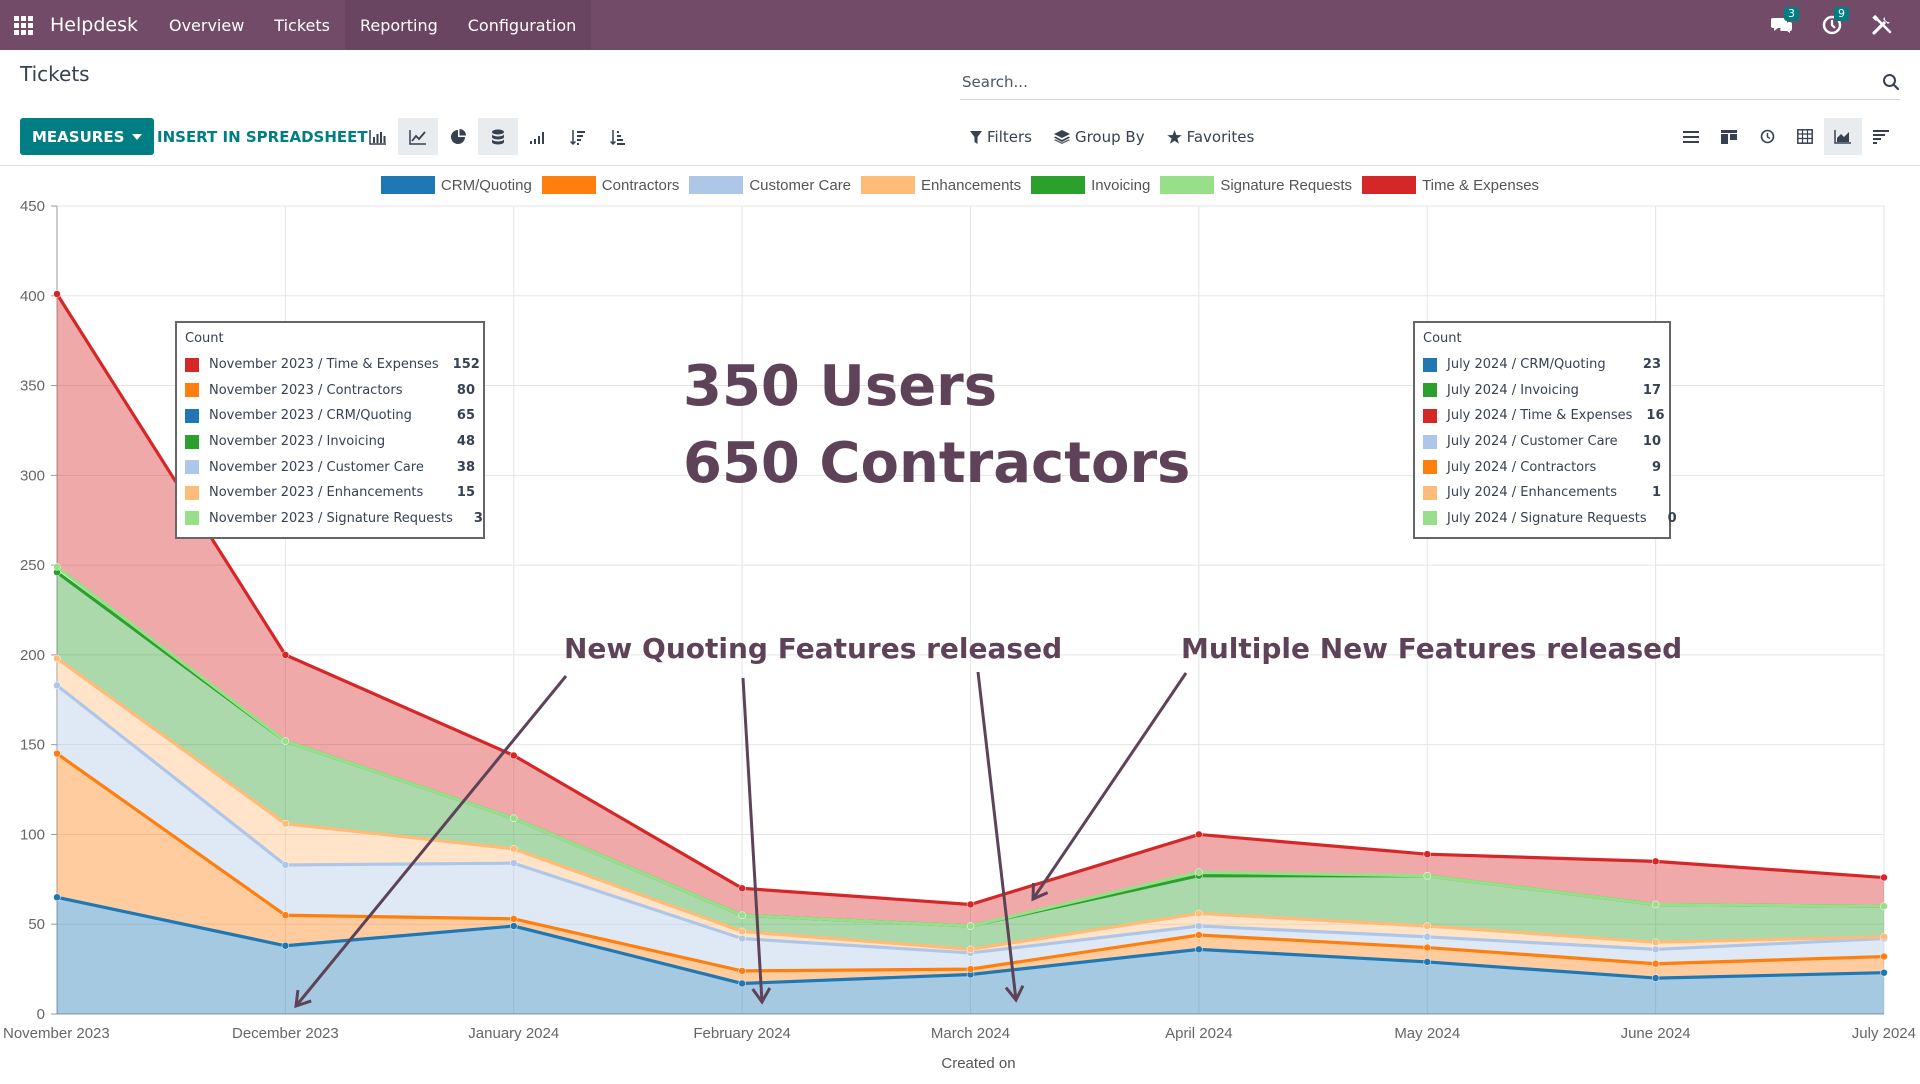  Describe the element at coordinates (1781, 25) in the screenshot. I see `chat-icon` at that location.